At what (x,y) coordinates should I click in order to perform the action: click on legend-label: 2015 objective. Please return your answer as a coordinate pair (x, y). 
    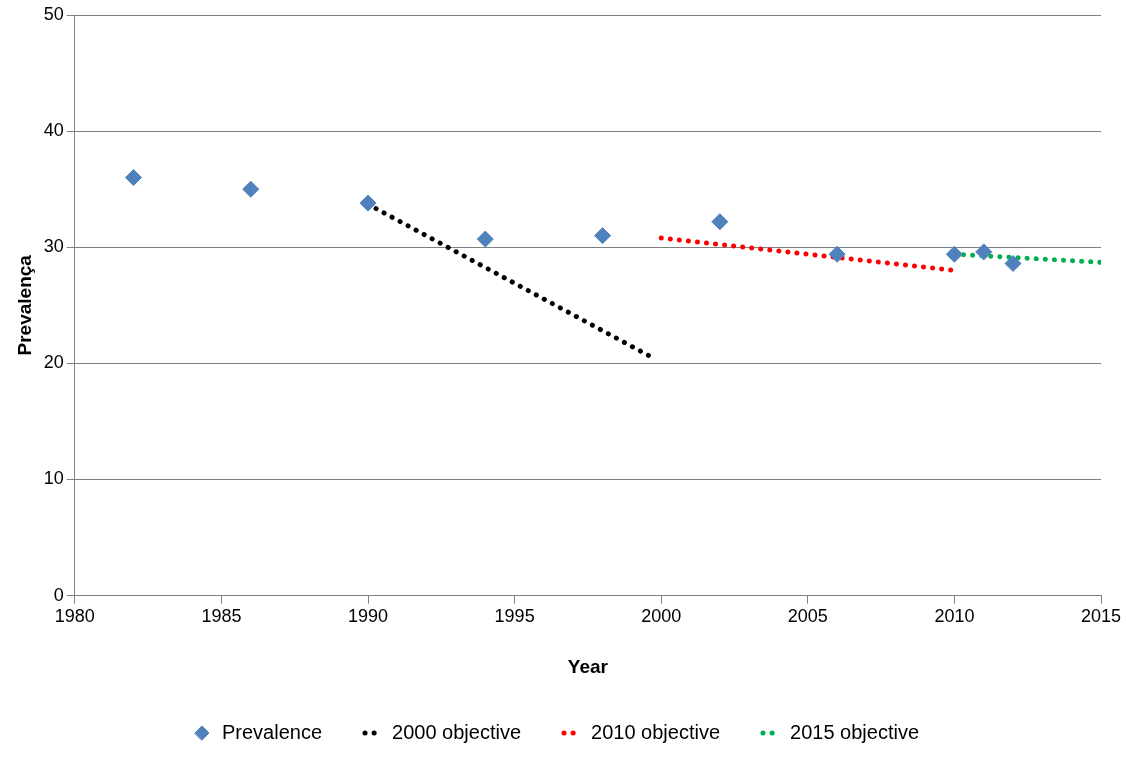
    Looking at the image, I should click on (855, 731).